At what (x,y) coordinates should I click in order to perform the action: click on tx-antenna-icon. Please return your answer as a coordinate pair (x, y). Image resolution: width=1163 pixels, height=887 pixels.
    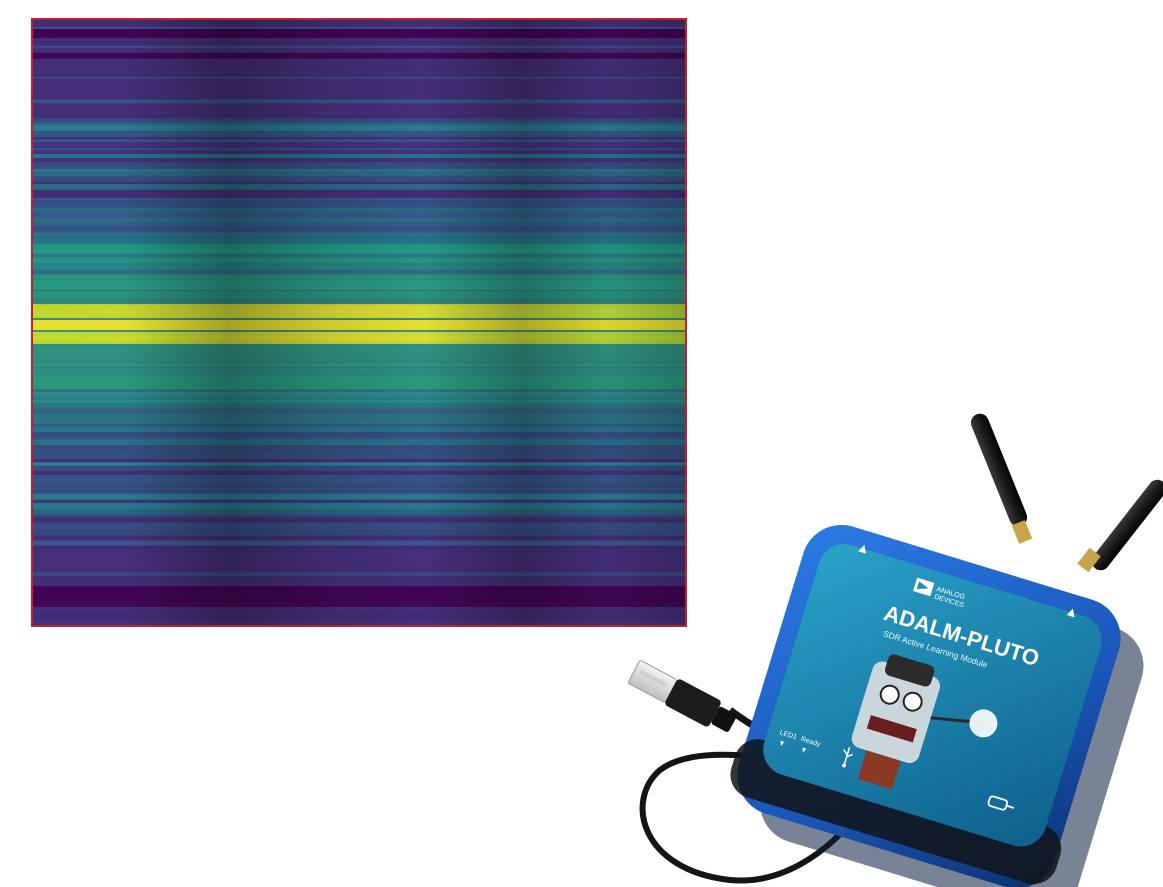
    Looking at the image, I should click on (862, 549).